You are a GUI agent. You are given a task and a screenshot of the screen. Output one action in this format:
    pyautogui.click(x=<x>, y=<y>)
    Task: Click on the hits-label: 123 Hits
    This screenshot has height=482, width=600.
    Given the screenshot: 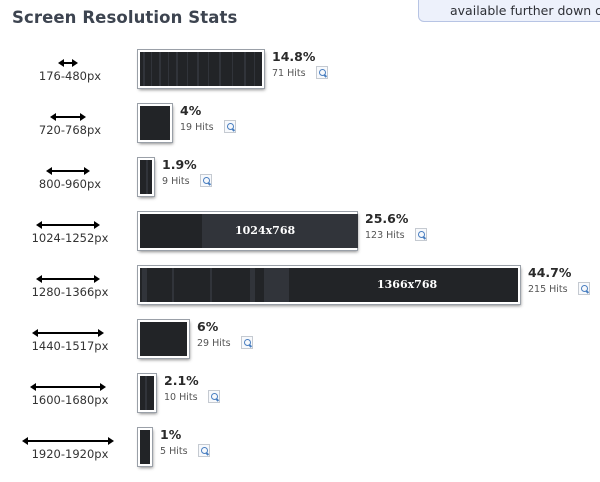 What is the action you would take?
    pyautogui.click(x=385, y=235)
    